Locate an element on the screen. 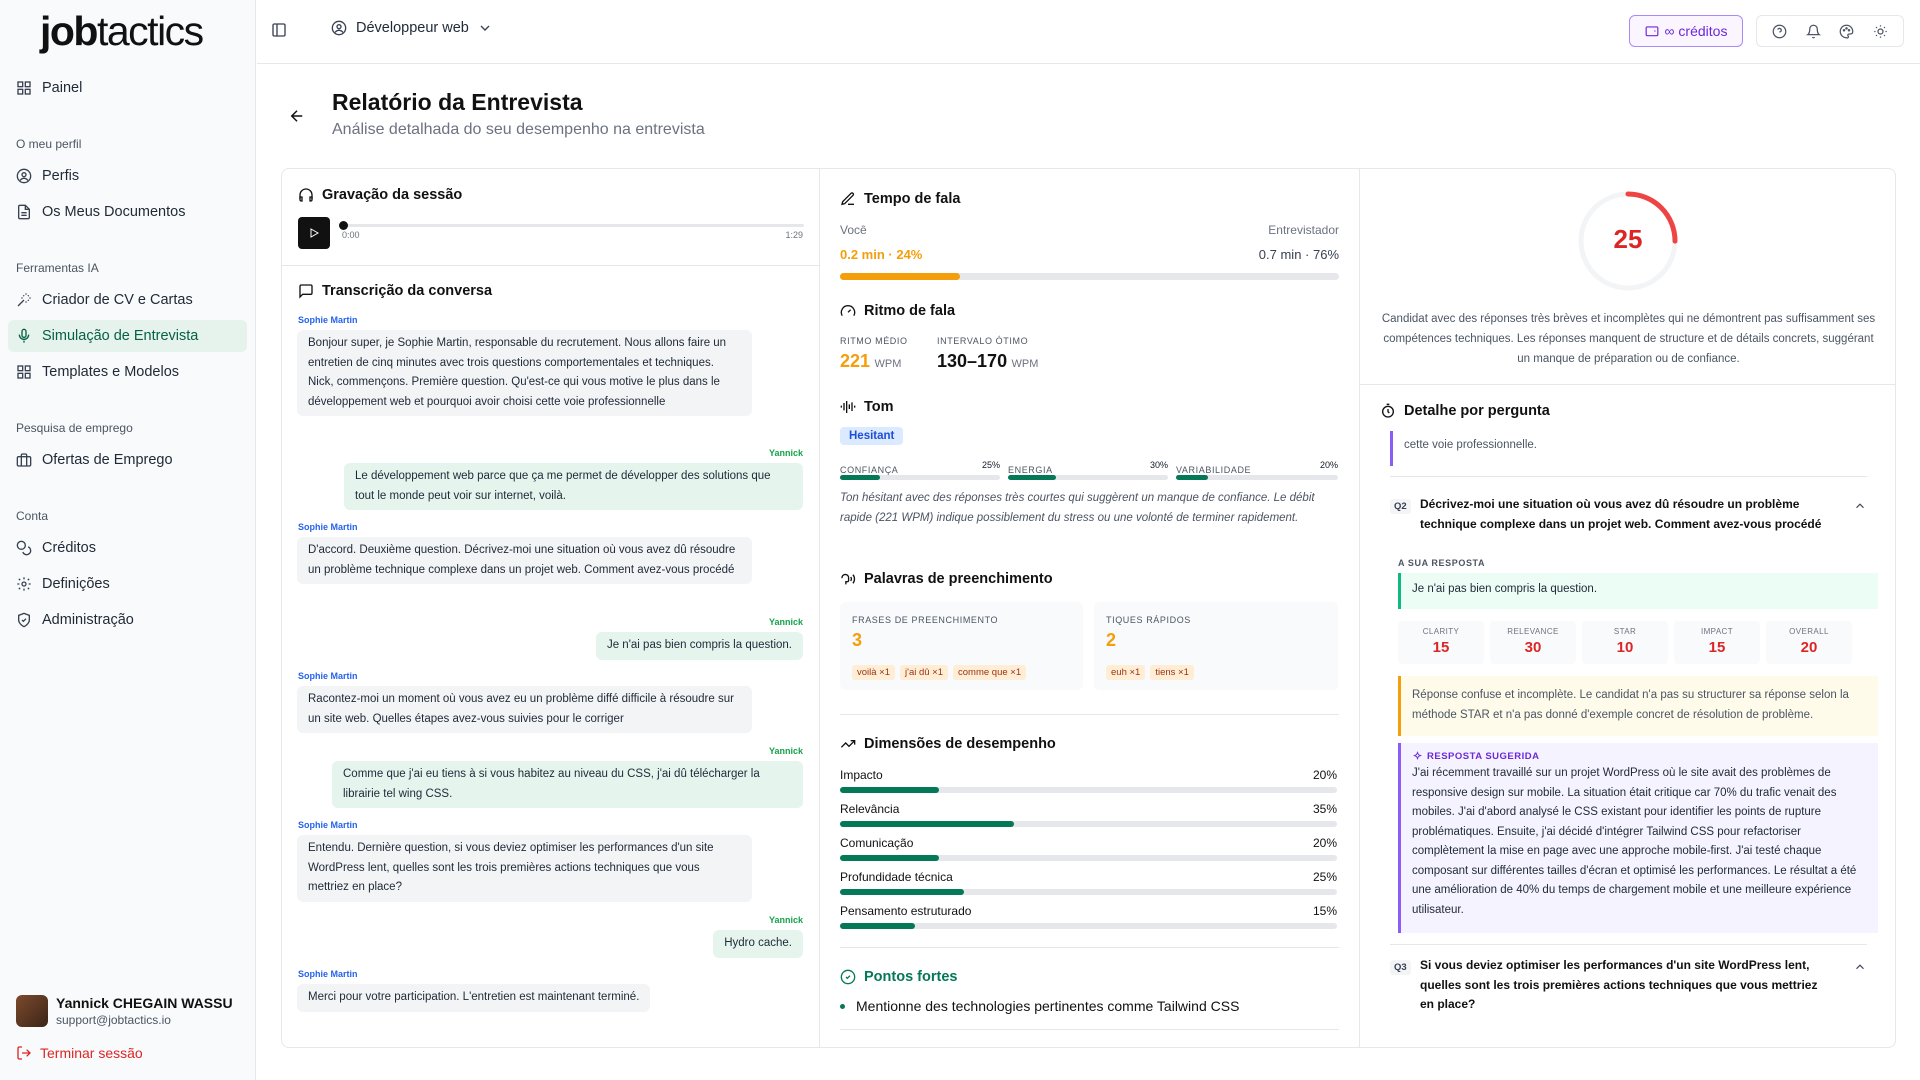 Image resolution: width=1920 pixels, height=1080 pixels. filler-tag: voilà ×1 is located at coordinates (874, 672).